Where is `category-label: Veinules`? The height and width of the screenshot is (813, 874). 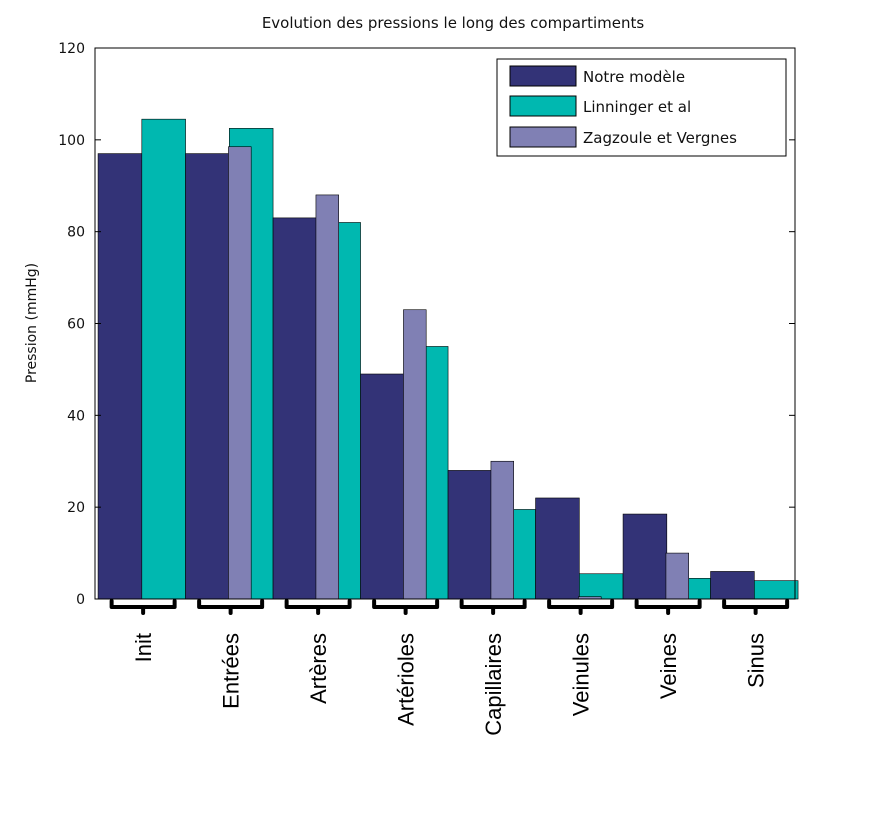 category-label: Veinules is located at coordinates (581, 674).